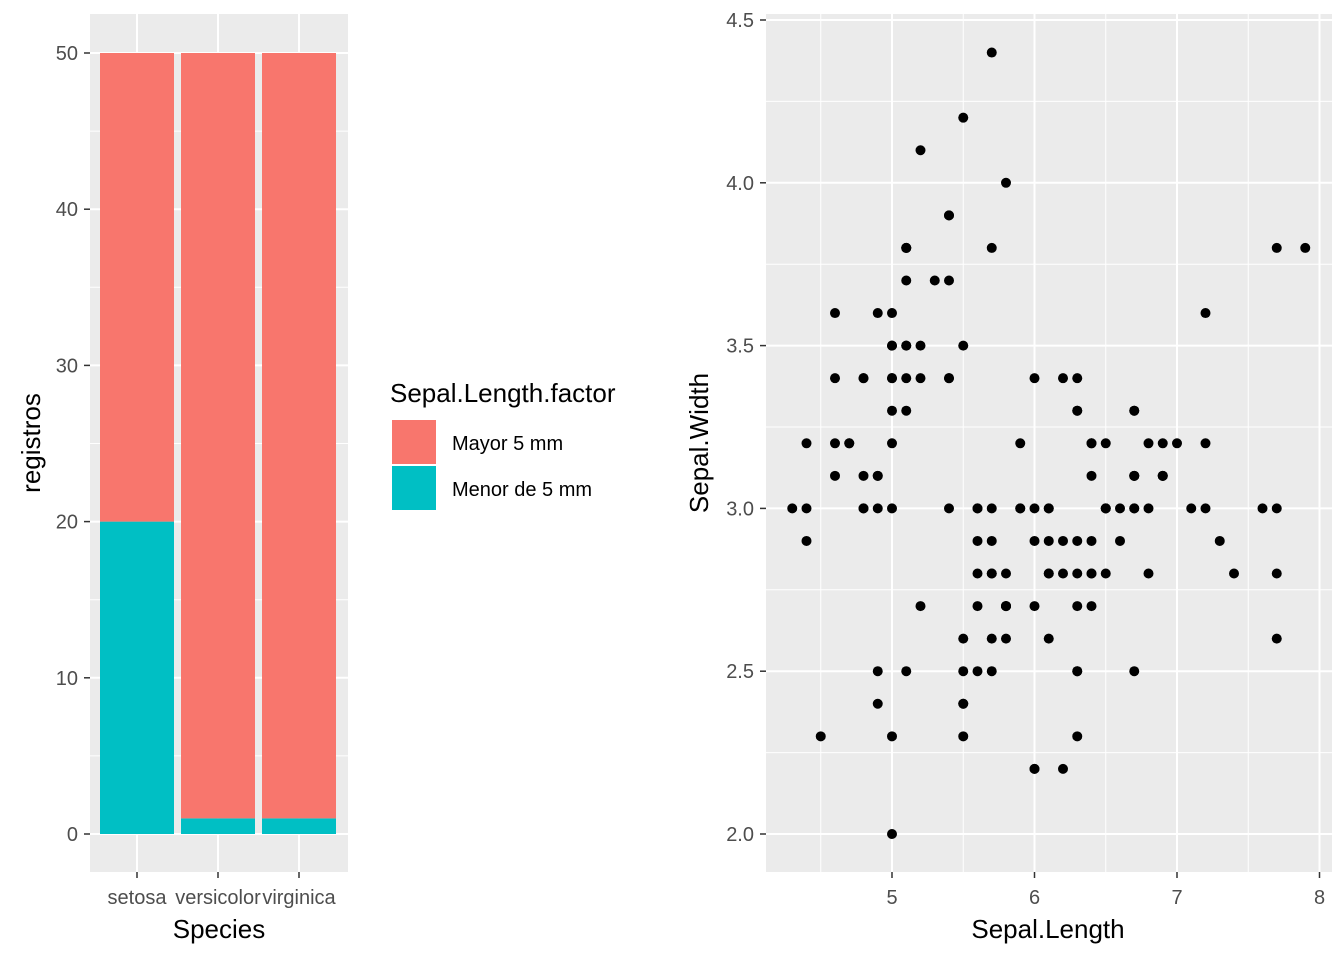 The width and height of the screenshot is (1344, 960). What do you see at coordinates (73, 444) in the screenshot?
I see `bar-y-ticks: 0 10 20 30 40 50` at bounding box center [73, 444].